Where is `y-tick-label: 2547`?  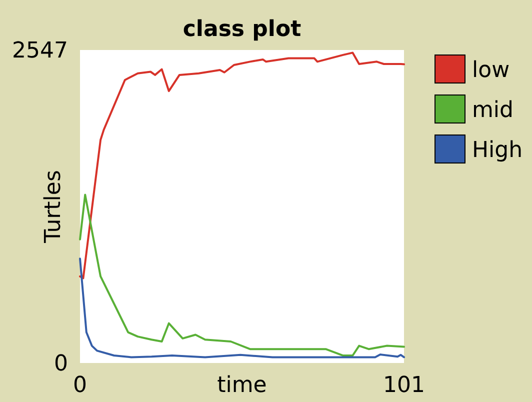 y-tick-label: 2547 is located at coordinates (40, 51).